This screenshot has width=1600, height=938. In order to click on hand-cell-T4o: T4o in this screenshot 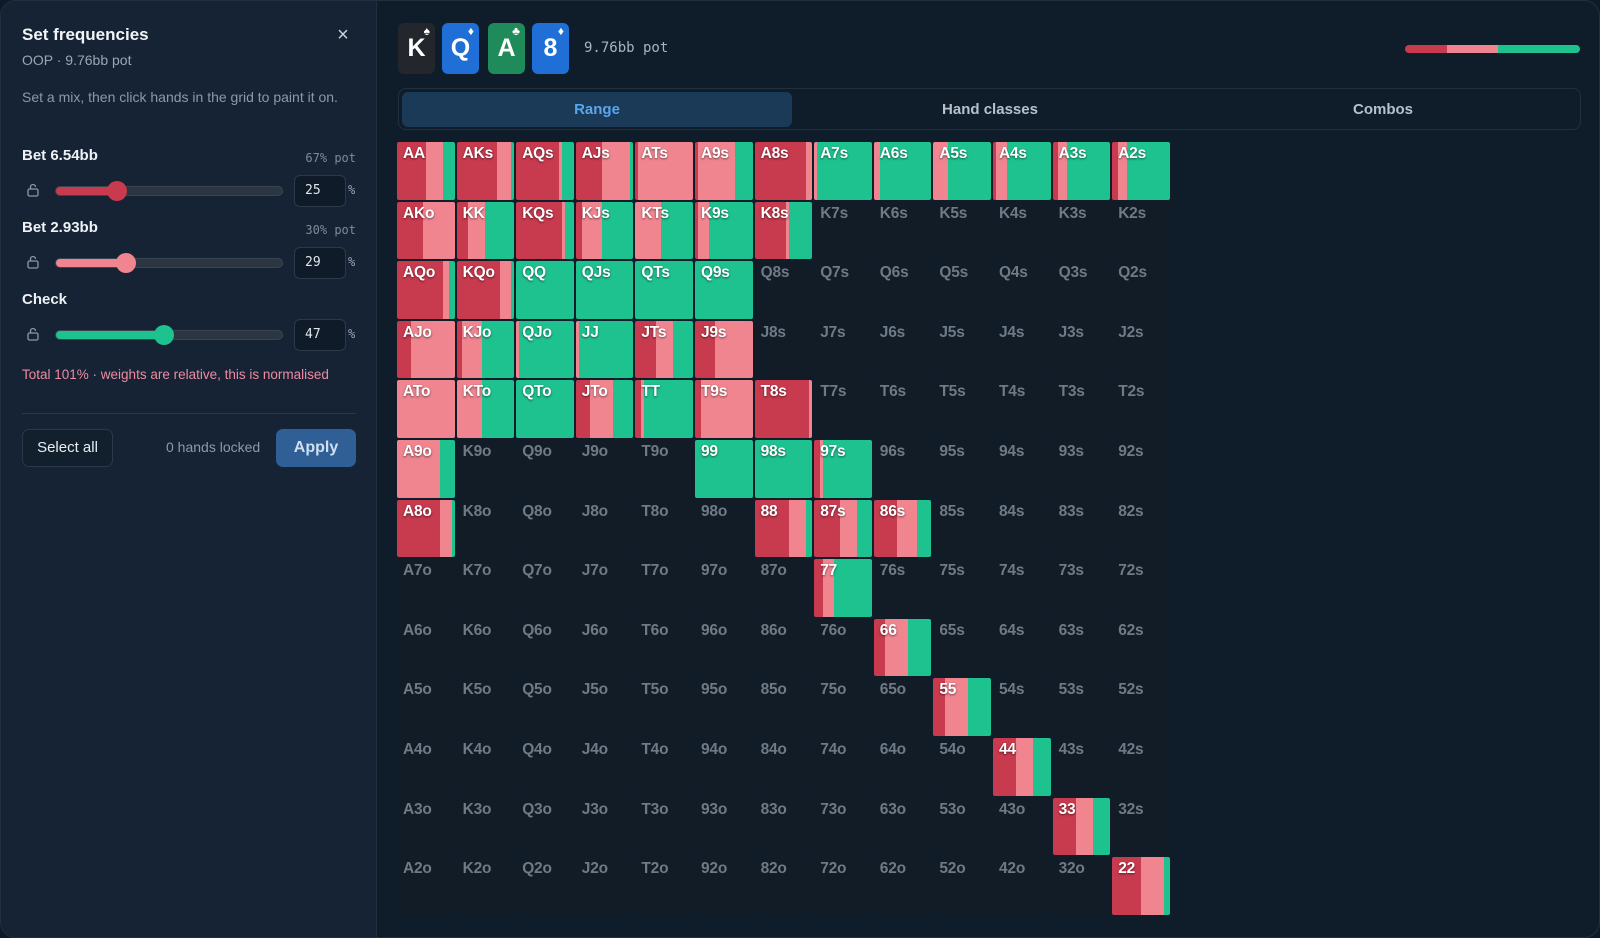, I will do `click(664, 767)`.